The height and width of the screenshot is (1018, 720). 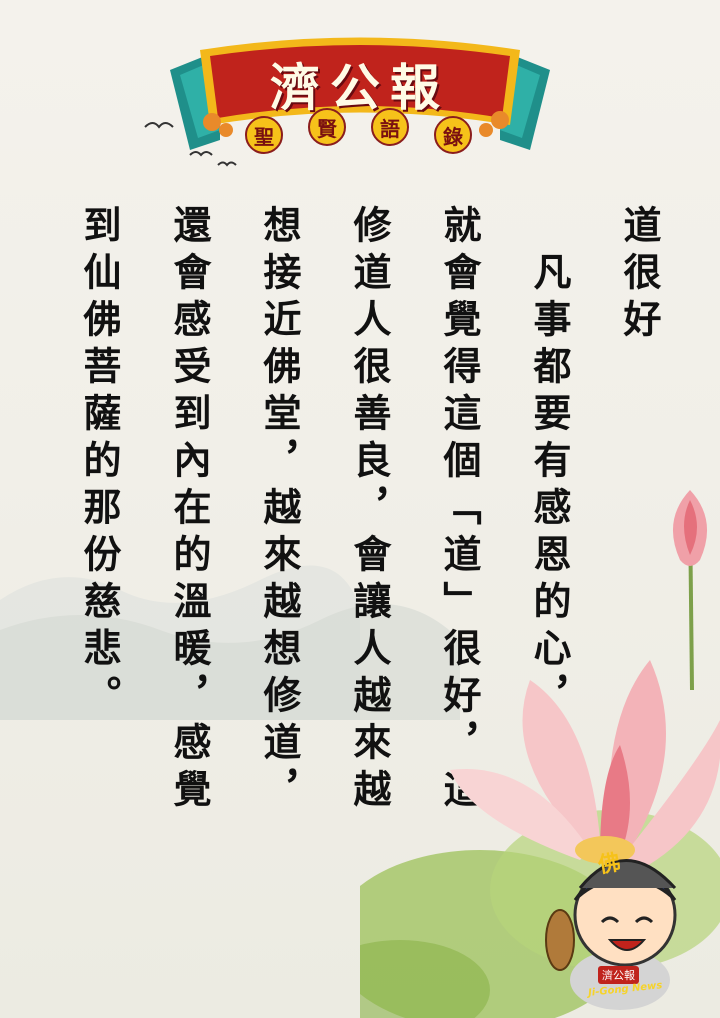 I want to click on text-column: 到仙佛菩薩的那份慈悲。, so click(x=99, y=463).